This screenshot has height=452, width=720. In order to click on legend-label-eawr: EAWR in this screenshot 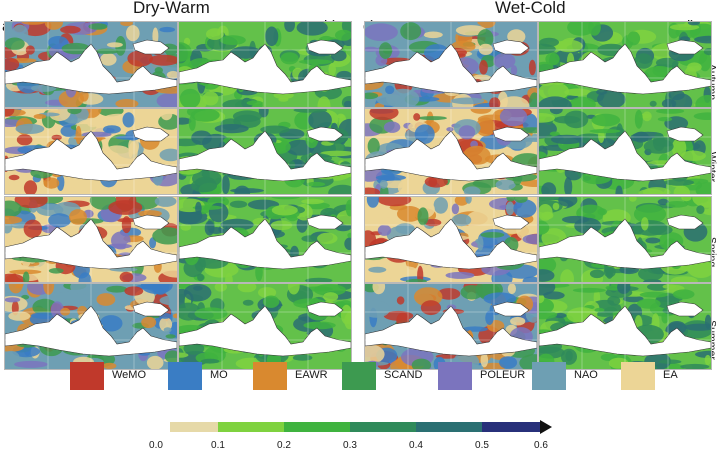, I will do `click(311, 375)`.